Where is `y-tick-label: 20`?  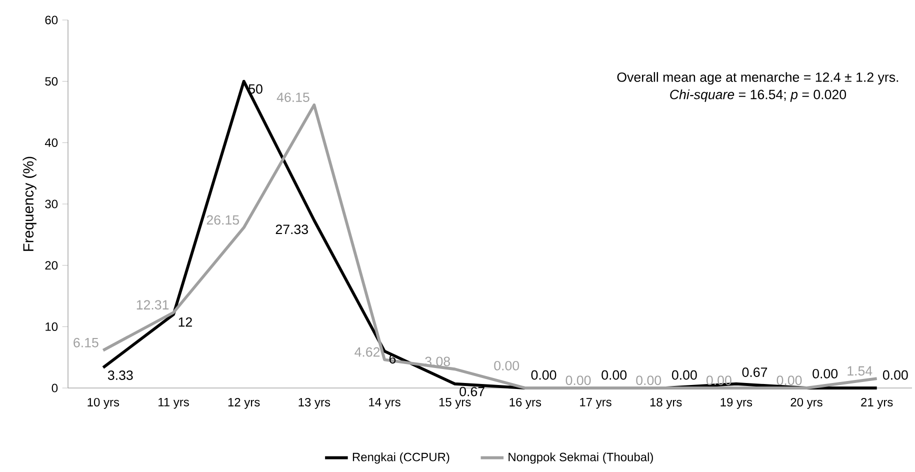
y-tick-label: 20 is located at coordinates (51, 265).